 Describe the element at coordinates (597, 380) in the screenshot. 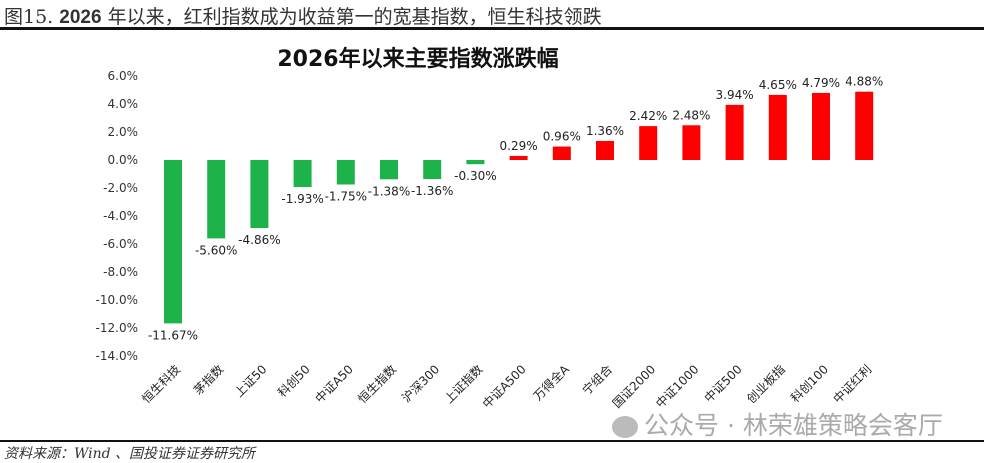

I see `x-tick-label: 宁组合` at that location.